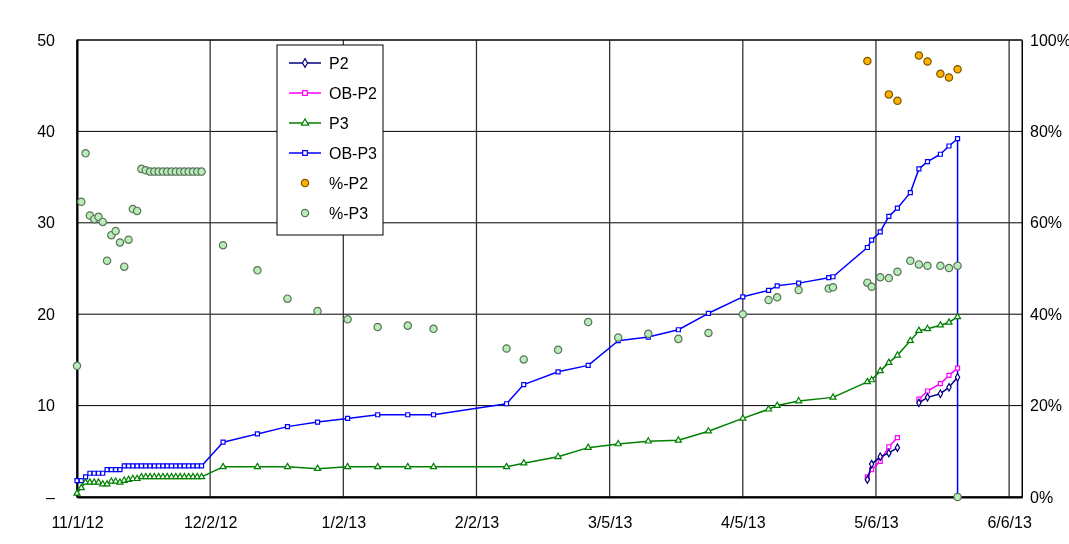 The width and height of the screenshot is (1069, 544). I want to click on y-tick-label: –, so click(51, 497).